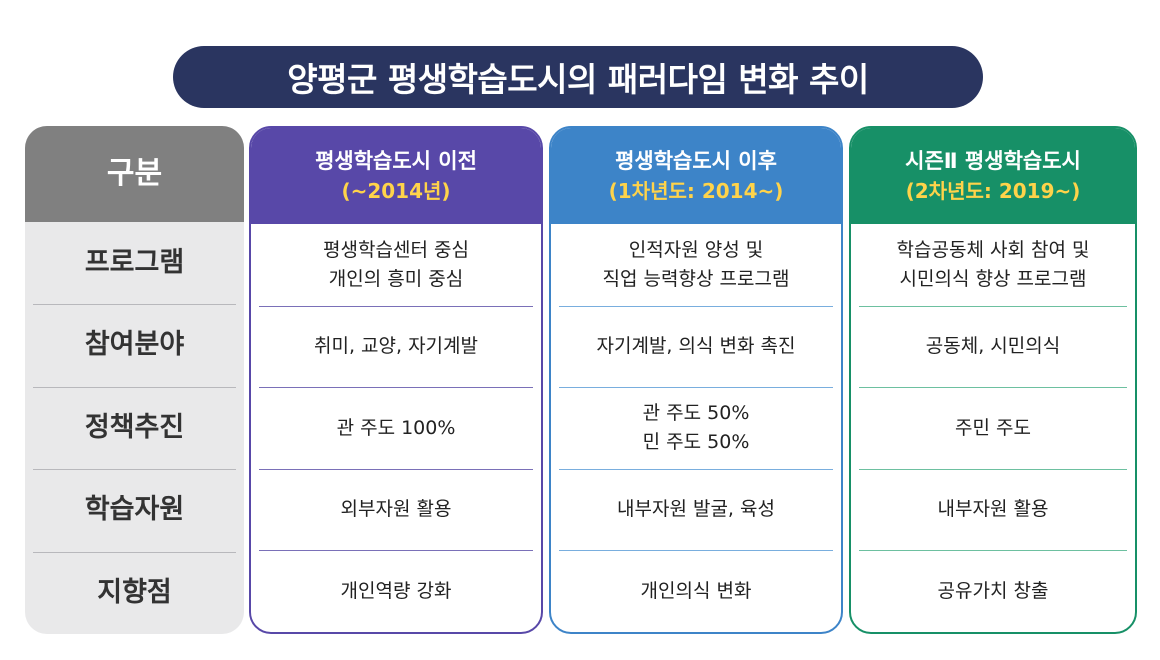 The width and height of the screenshot is (1160, 660). Describe the element at coordinates (696, 441) in the screenshot. I see `cell-line: 민 주도 50%` at that location.